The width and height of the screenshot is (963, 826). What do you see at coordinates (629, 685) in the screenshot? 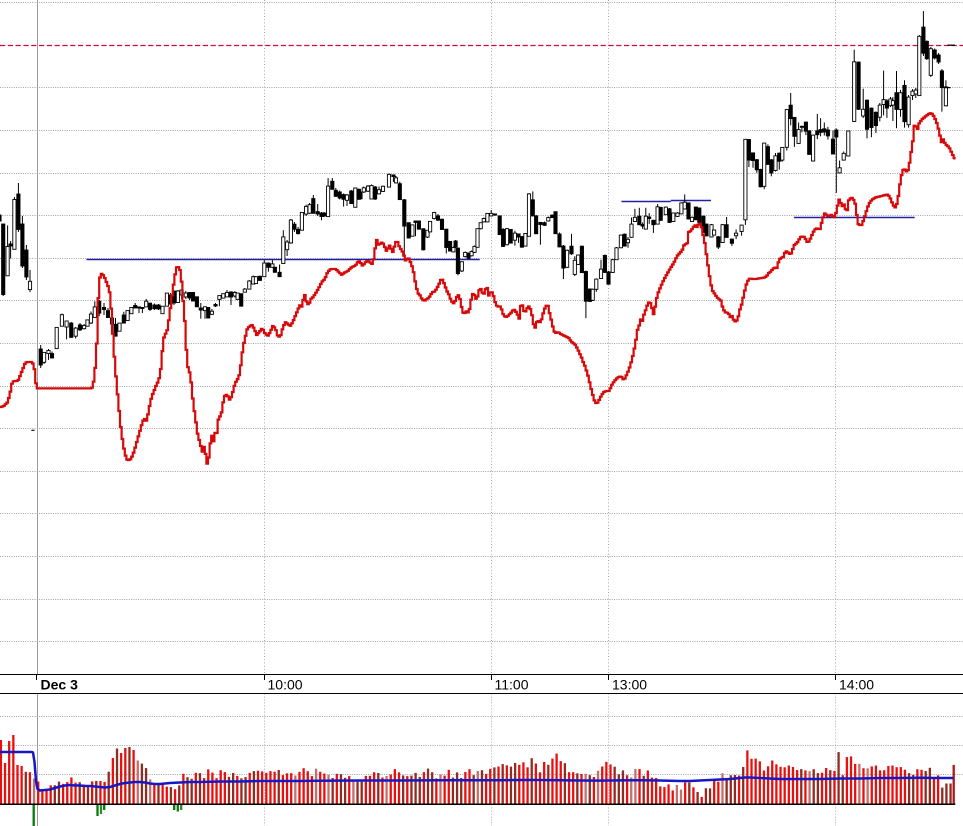
I see `svg-text: 13:00` at bounding box center [629, 685].